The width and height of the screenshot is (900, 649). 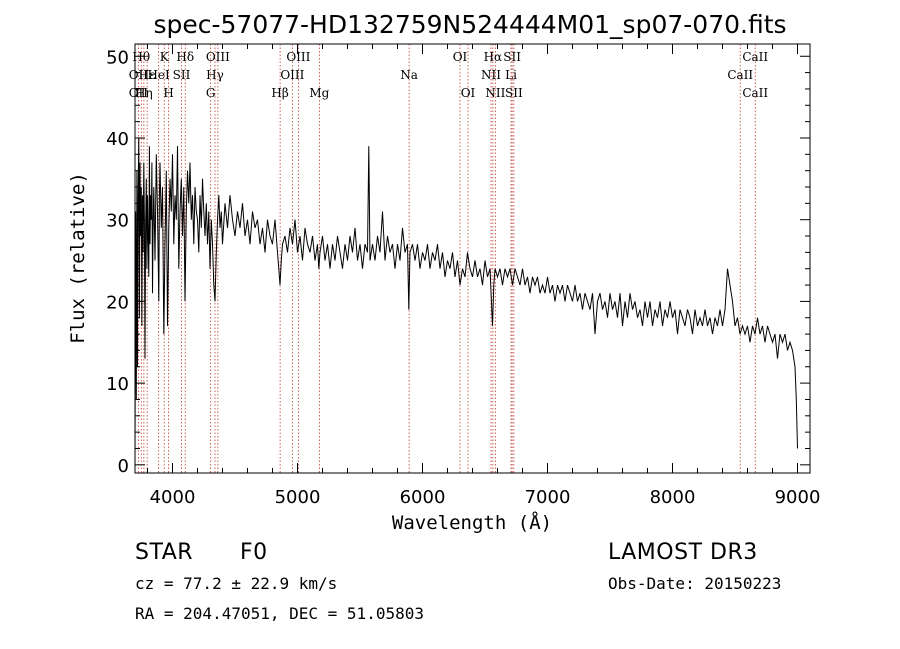 What do you see at coordinates (215, 75) in the screenshot?
I see `spectral-line-label: Hγ` at bounding box center [215, 75].